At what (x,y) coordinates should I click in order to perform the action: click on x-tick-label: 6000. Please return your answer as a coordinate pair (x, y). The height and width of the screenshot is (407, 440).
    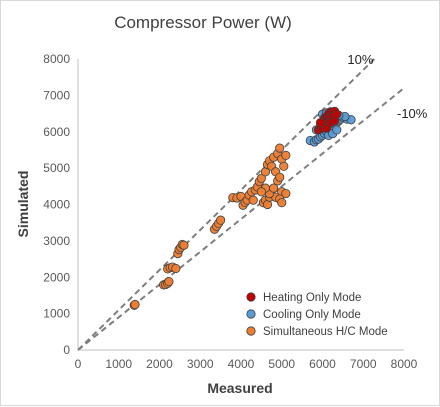
    Looking at the image, I should click on (322, 364).